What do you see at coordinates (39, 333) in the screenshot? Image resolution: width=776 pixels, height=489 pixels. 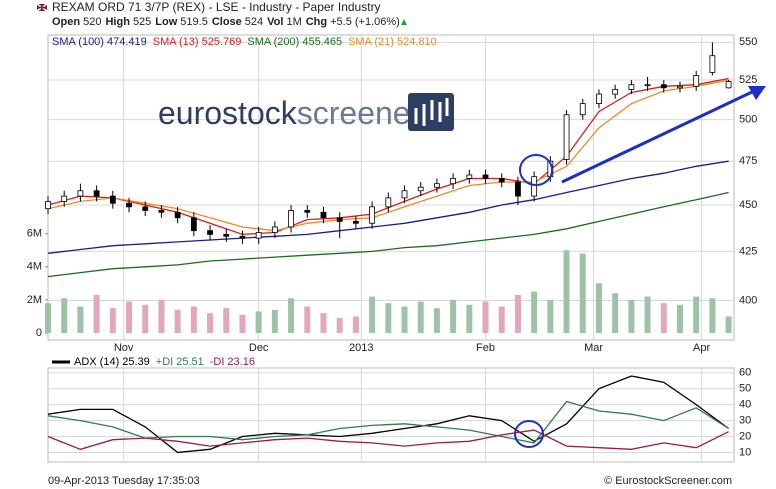 I see `y2-tick-label: 0` at bounding box center [39, 333].